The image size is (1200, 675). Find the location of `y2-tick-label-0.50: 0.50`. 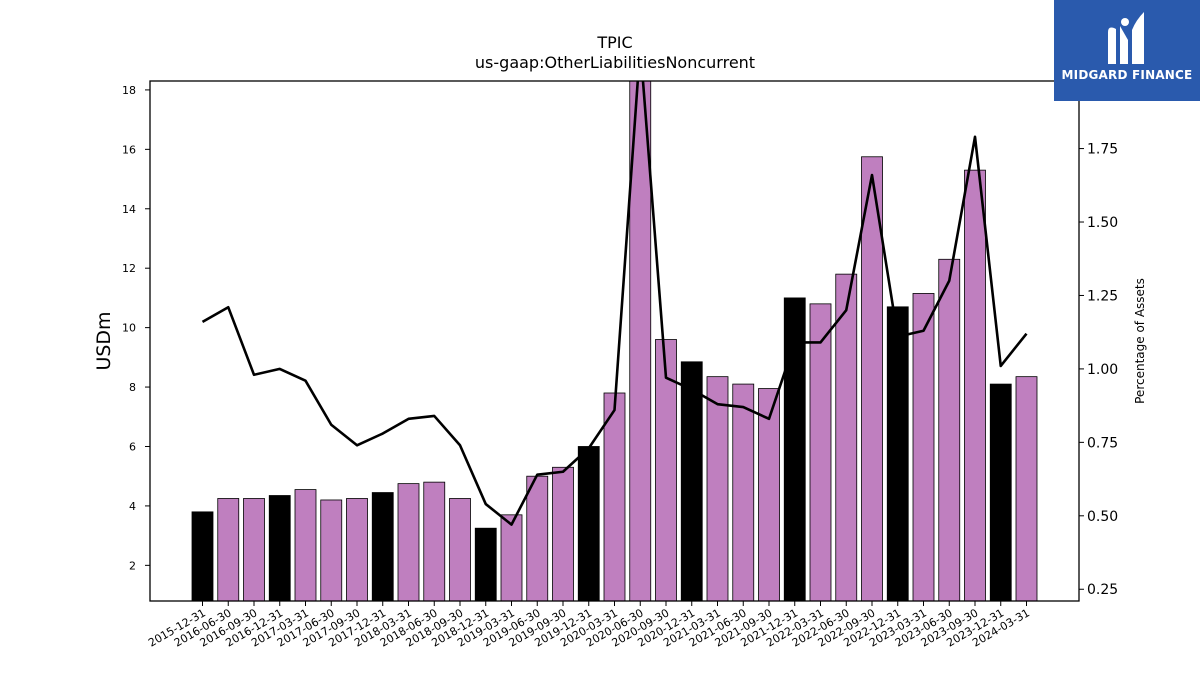

y2-tick-label-0.50: 0.50 is located at coordinates (1102, 517).